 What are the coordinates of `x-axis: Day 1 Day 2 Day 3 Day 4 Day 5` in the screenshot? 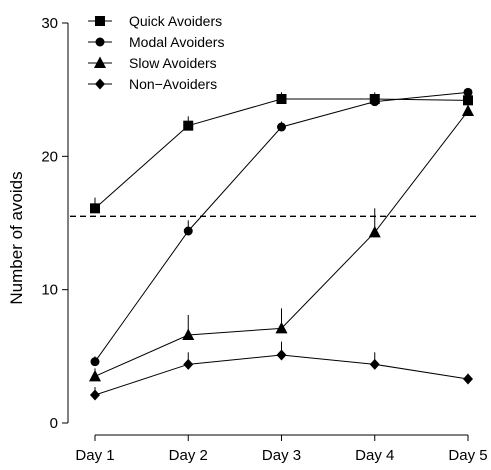 It's located at (281, 449).